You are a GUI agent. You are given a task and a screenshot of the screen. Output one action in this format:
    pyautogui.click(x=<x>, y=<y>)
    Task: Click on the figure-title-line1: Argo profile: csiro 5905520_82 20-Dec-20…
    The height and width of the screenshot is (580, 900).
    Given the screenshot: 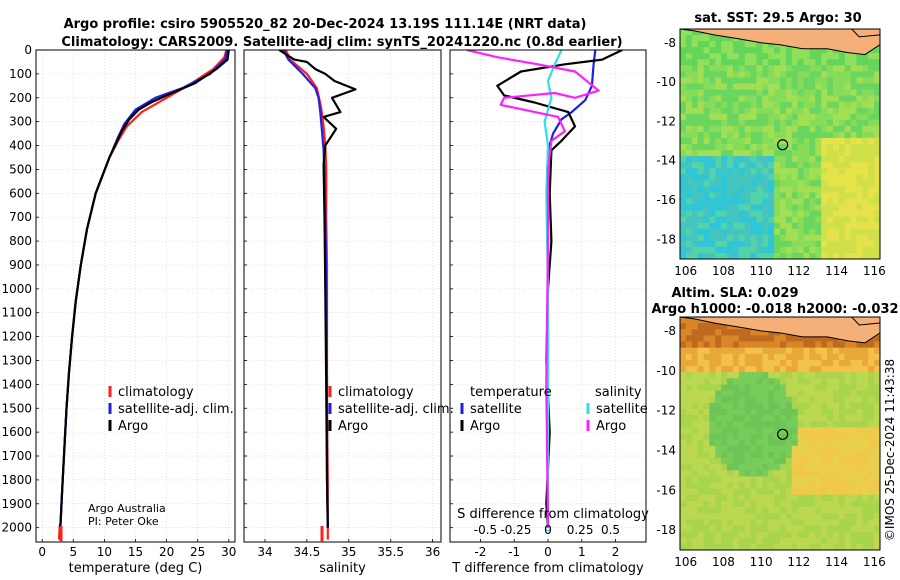 What is the action you would take?
    pyautogui.click(x=325, y=24)
    